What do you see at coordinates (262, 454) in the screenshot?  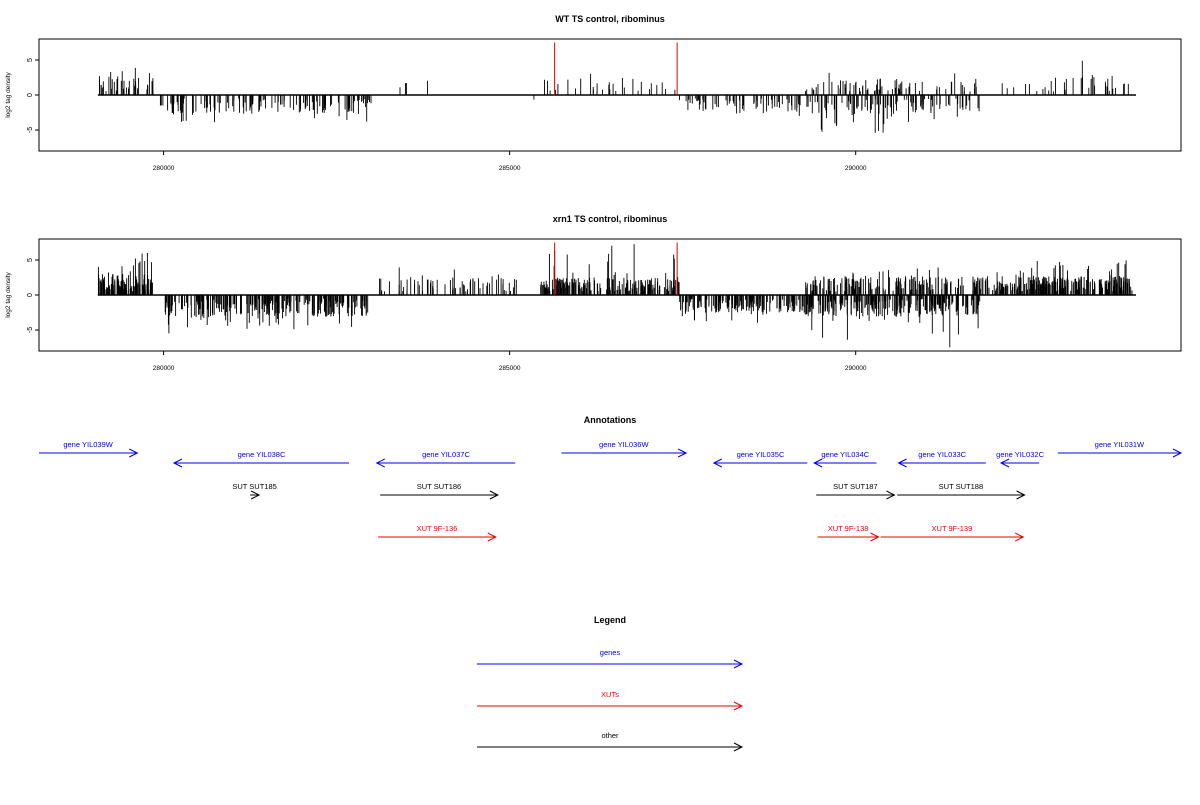 I see `feature-label: gene YIL038C` at bounding box center [262, 454].